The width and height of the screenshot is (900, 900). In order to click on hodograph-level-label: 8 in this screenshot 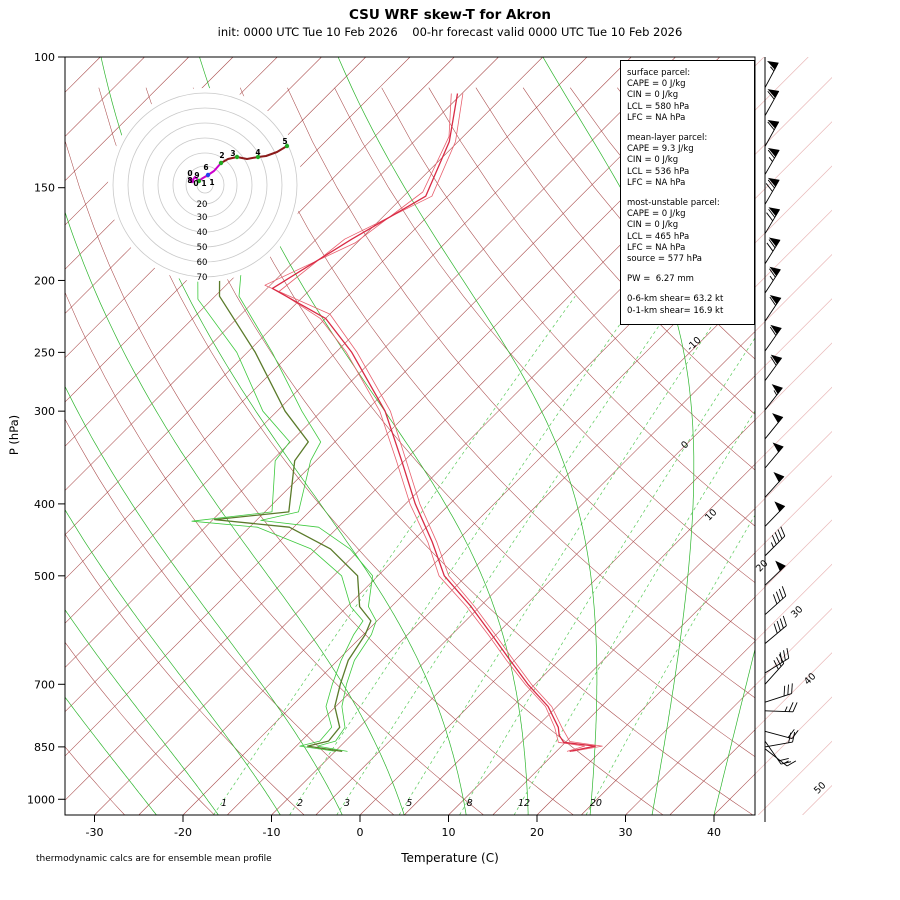, I will do `click(189, 180)`.